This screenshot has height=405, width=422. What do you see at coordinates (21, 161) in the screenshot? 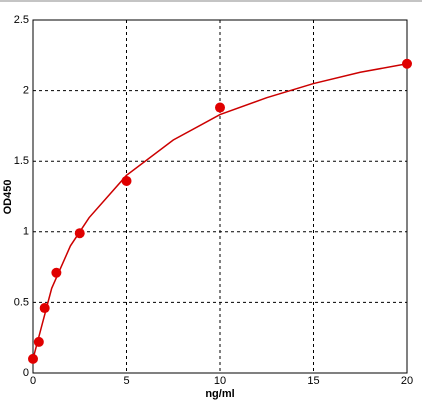
I see `y-tick-label: 1.5` at bounding box center [21, 161].